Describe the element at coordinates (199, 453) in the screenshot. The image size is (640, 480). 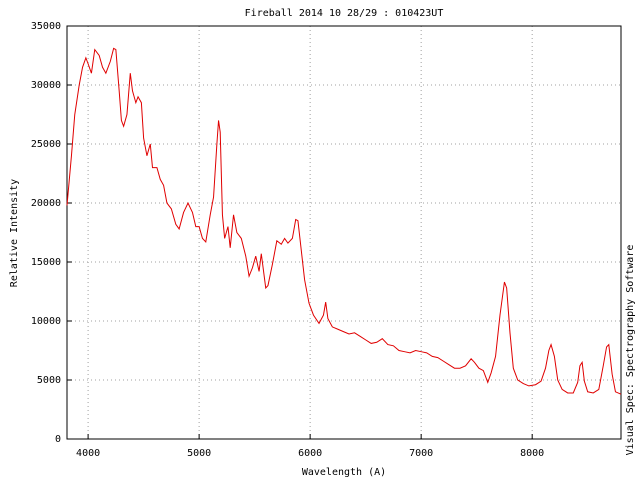
I see `x-tick-label: 5000` at that location.